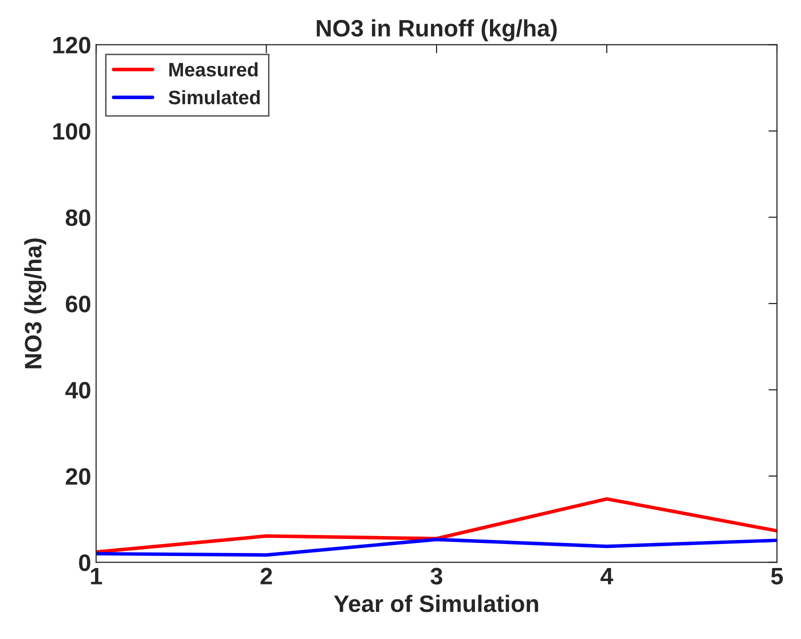 Image resolution: width=801 pixels, height=639 pixels. I want to click on x-tick-label: 2, so click(266, 576).